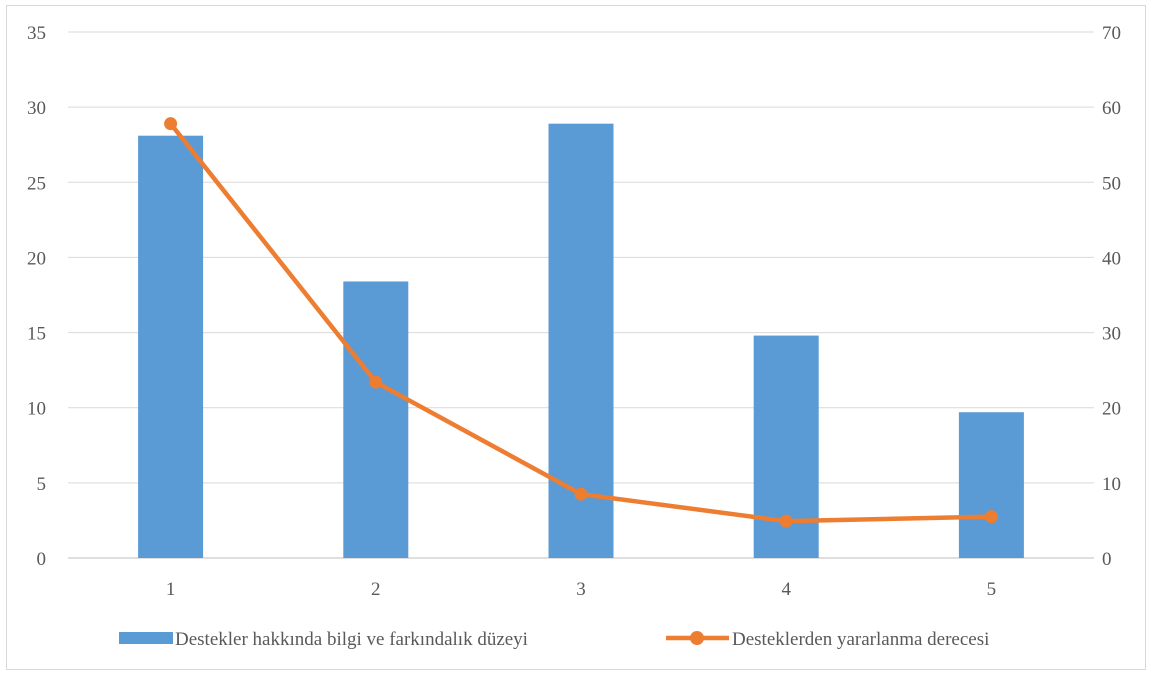  Describe the element at coordinates (42, 559) in the screenshot. I see `left-axis-tick-label: 0` at that location.